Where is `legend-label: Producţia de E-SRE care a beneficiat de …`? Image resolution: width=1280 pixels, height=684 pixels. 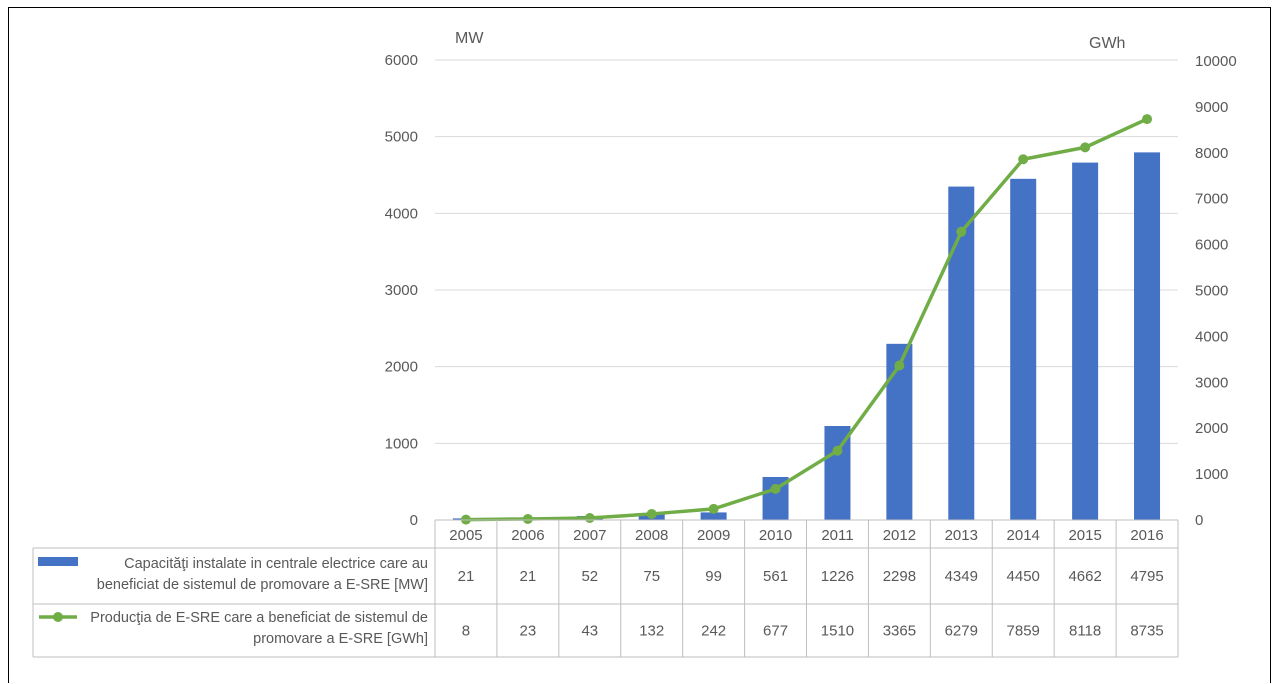 legend-label: Producţia de E-SRE care a beneficiat de … is located at coordinates (259, 618).